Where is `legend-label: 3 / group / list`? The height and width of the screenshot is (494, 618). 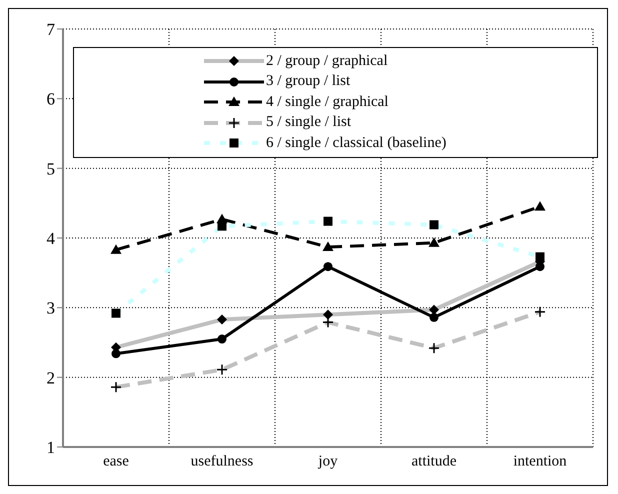 legend-label: 3 / group / list is located at coordinates (308, 81).